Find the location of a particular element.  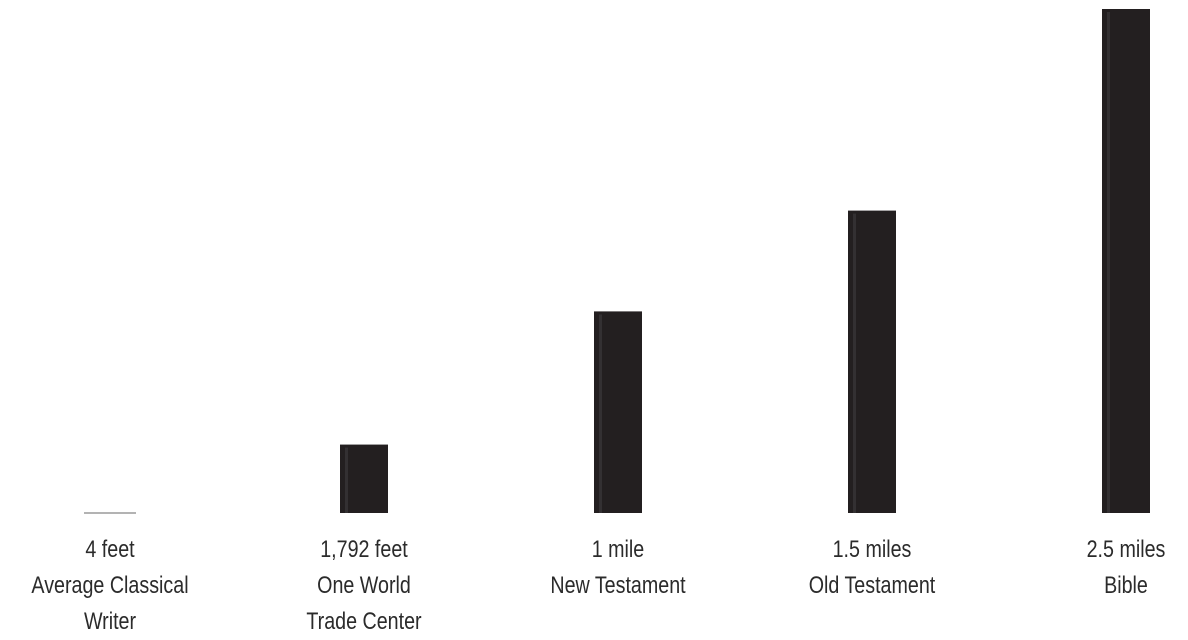

category-label-0: 4 feet Average Classical Writer is located at coordinates (110, 586).